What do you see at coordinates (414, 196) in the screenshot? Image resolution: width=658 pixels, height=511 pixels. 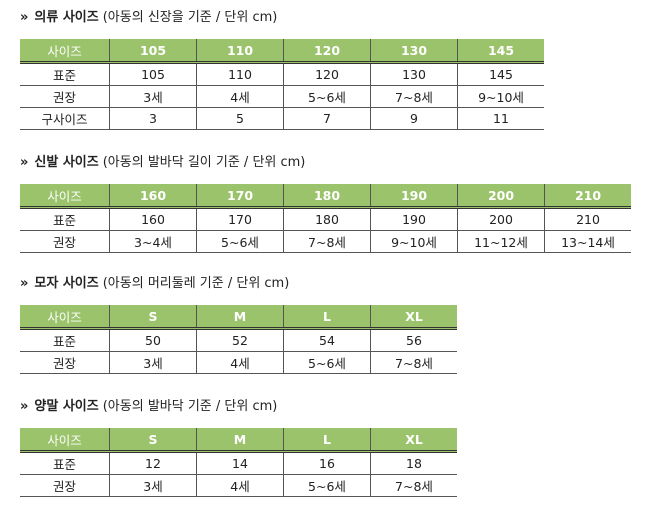 I see `header-cell: 190` at bounding box center [414, 196].